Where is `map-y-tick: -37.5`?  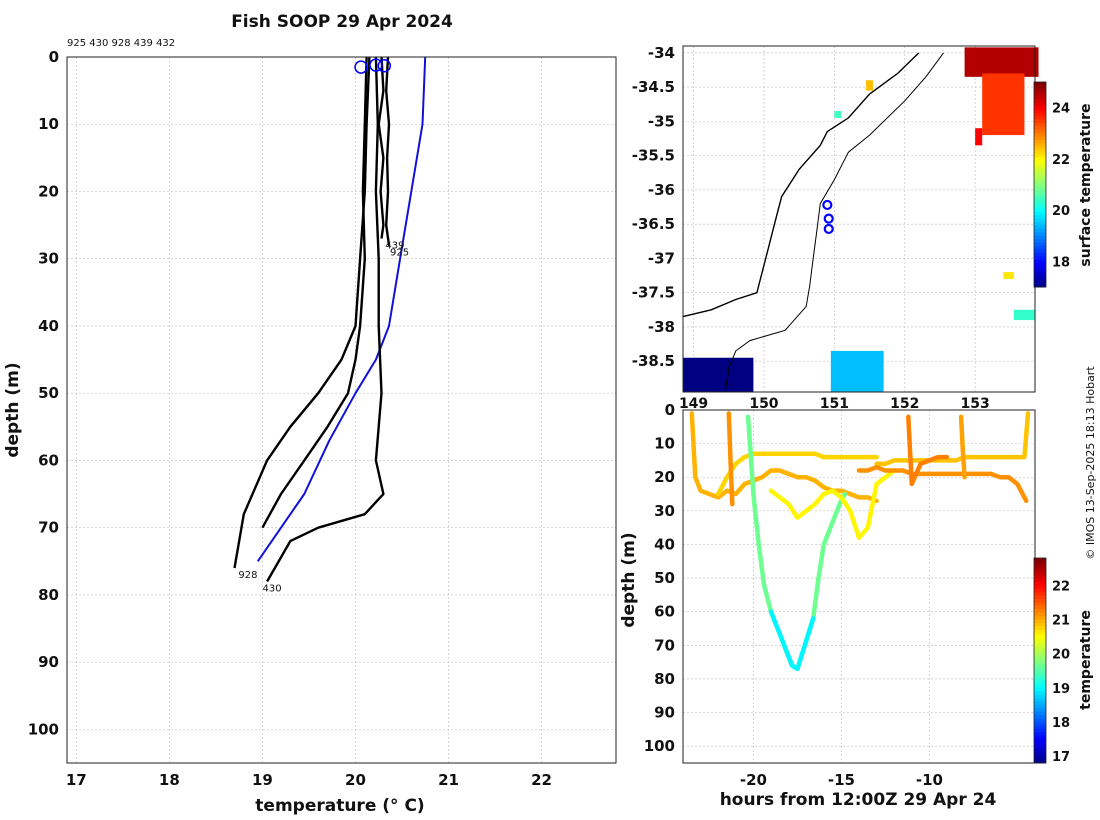 map-y-tick: -37.5 is located at coordinates (653, 293).